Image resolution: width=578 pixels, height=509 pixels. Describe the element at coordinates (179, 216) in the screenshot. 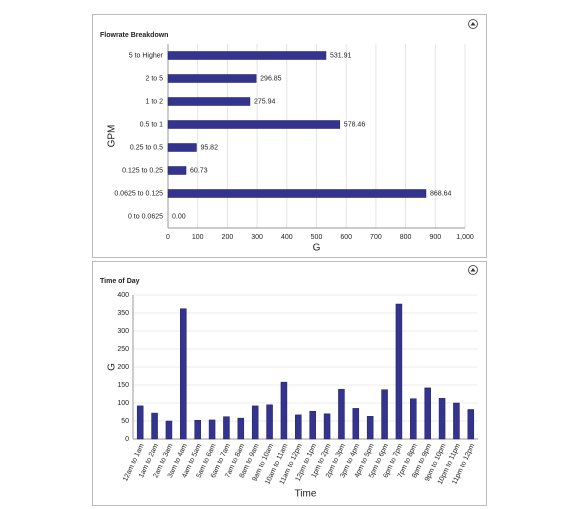

I see `data-label: 0.00` at that location.